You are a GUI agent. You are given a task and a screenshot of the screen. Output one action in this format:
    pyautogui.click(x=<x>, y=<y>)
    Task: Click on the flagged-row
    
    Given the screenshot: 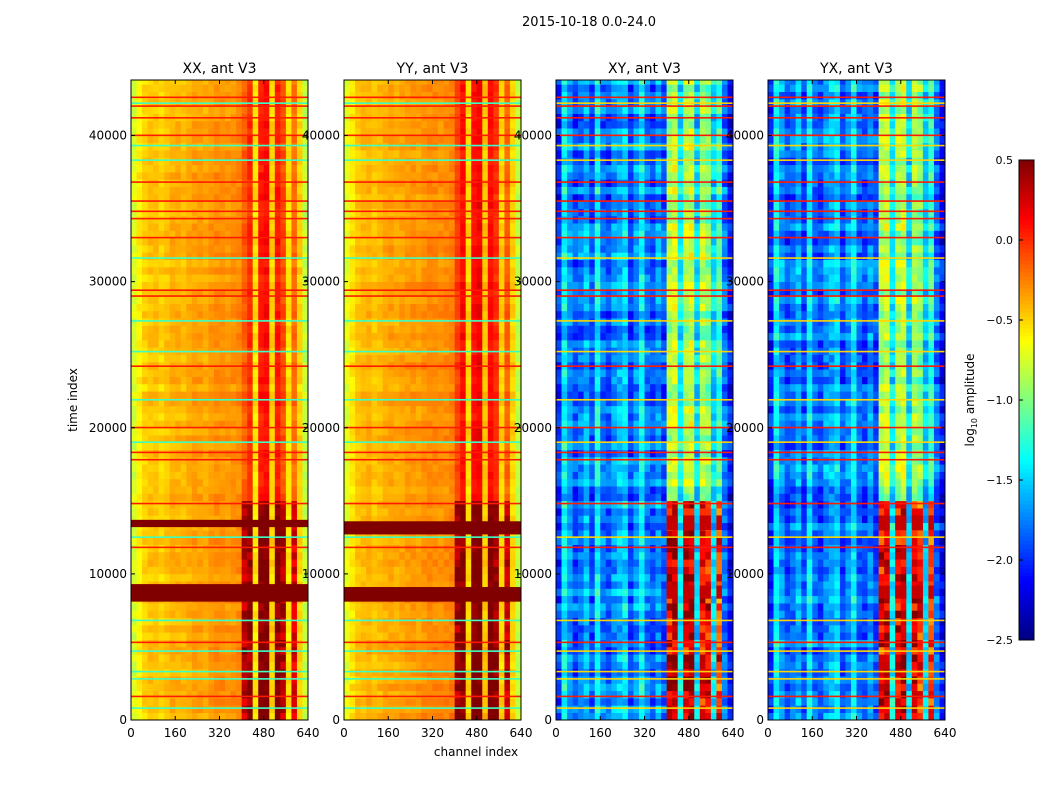 What is the action you would take?
    pyautogui.click(x=219, y=697)
    